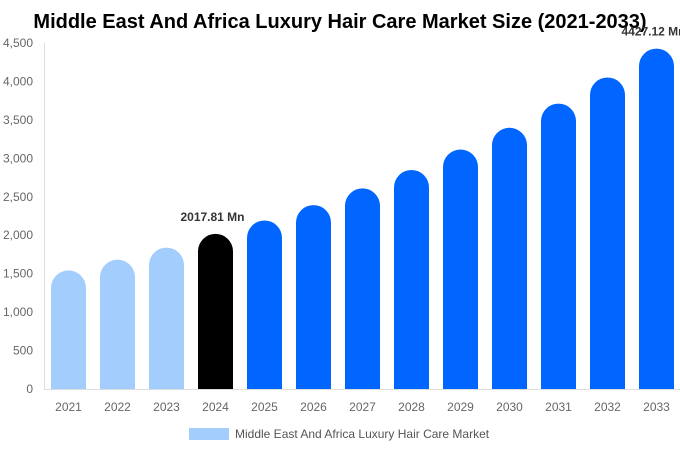 The width and height of the screenshot is (680, 450). What do you see at coordinates (117, 407) in the screenshot?
I see `x-tick-label: 2022` at bounding box center [117, 407].